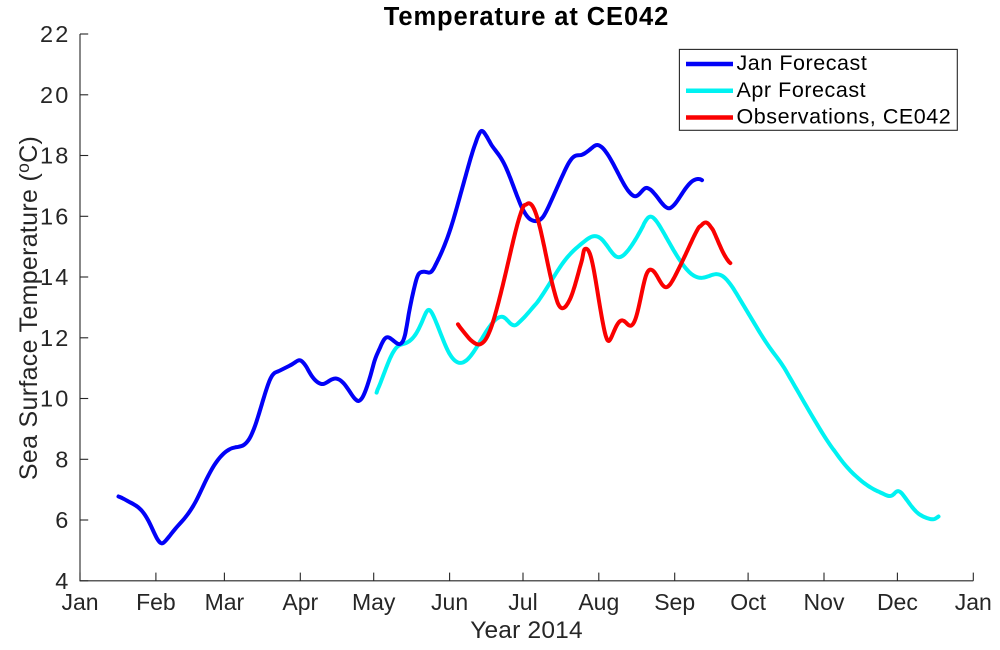  Describe the element at coordinates (55, 95) in the screenshot. I see `svg-text: 20` at that location.